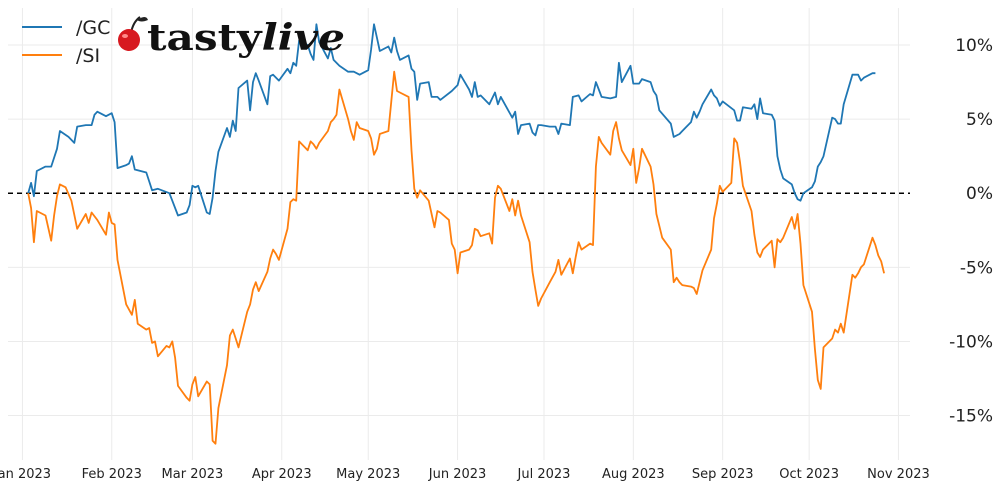 This screenshot has height=494, width=1000. I want to click on x-tick-label: Aug 2023, so click(633, 474).